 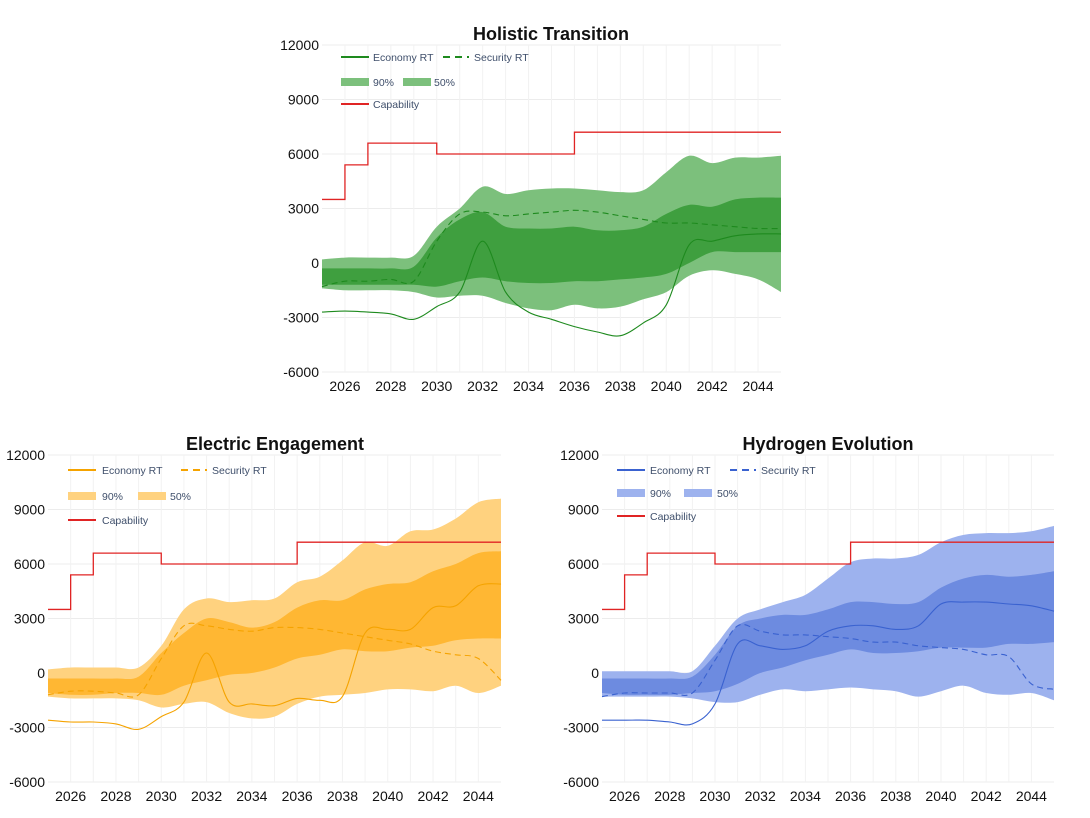 I want to click on chart-title: Electric Engagement, so click(x=275, y=444).